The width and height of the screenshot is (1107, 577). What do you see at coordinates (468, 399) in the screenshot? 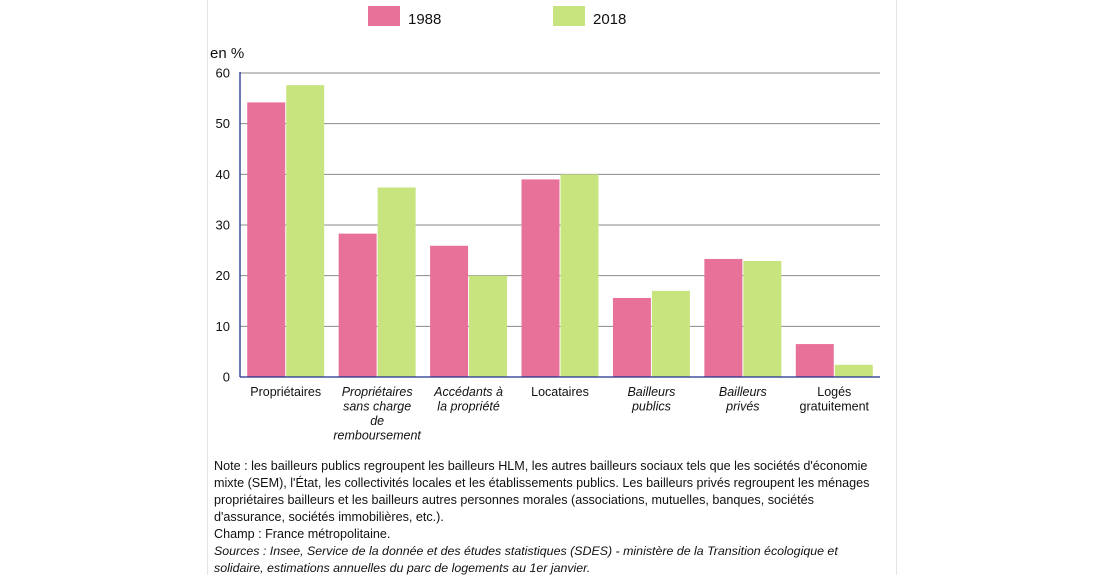
I see `x-category-label: Accédants à la propriété` at bounding box center [468, 399].